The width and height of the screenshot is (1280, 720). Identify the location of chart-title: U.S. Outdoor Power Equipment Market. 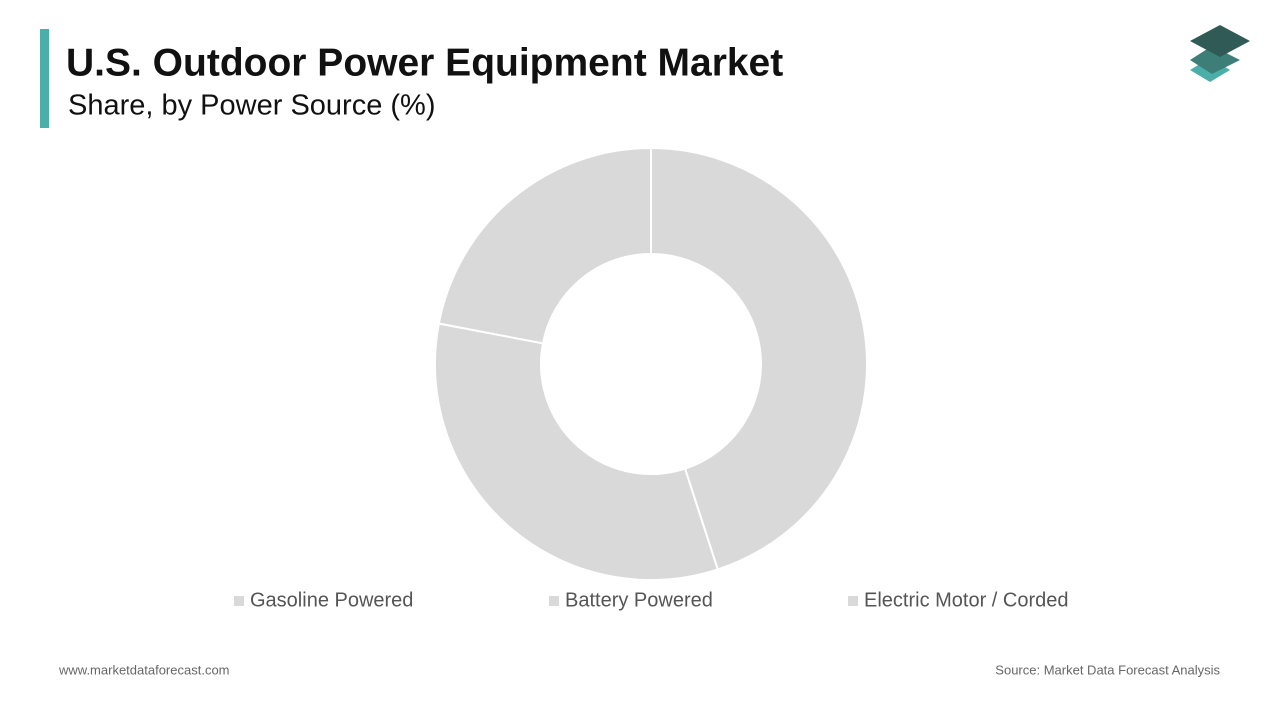
(424, 62).